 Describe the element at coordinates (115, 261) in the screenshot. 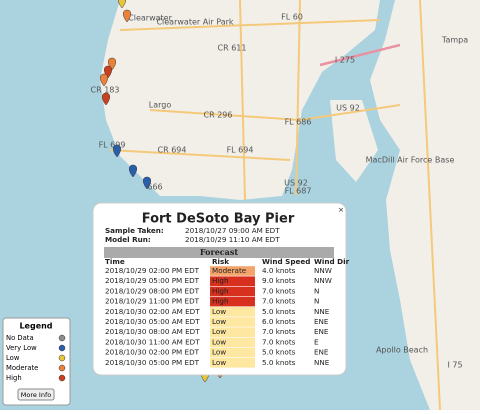

I see `column-header: Time` at that location.